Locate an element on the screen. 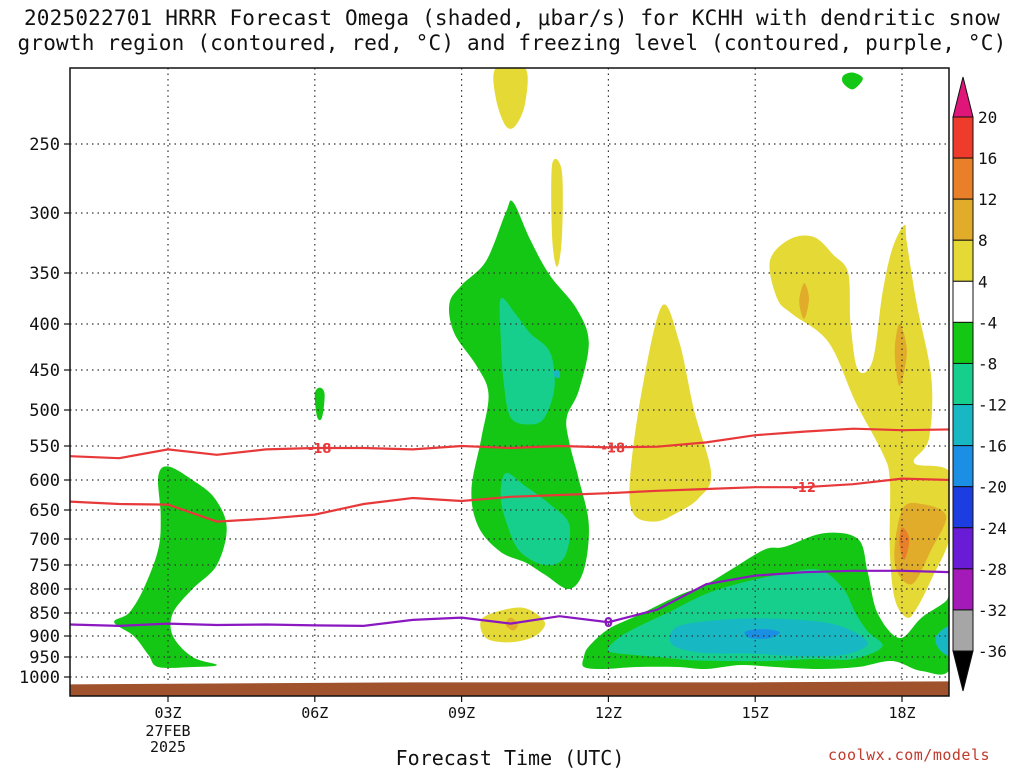 The image size is (1024, 770). x-axis-label: Forecast Time (UTC) is located at coordinates (510, 758).